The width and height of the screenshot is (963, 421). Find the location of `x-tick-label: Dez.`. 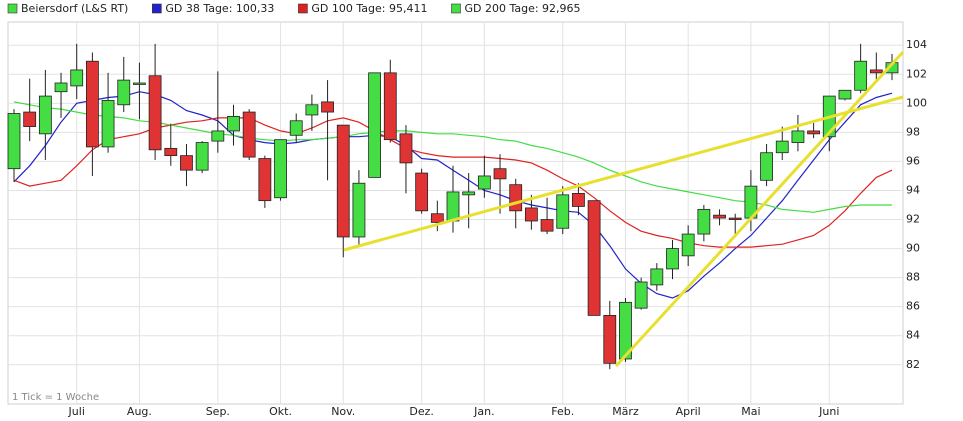

x-tick-label: Dez. is located at coordinates (421, 411).